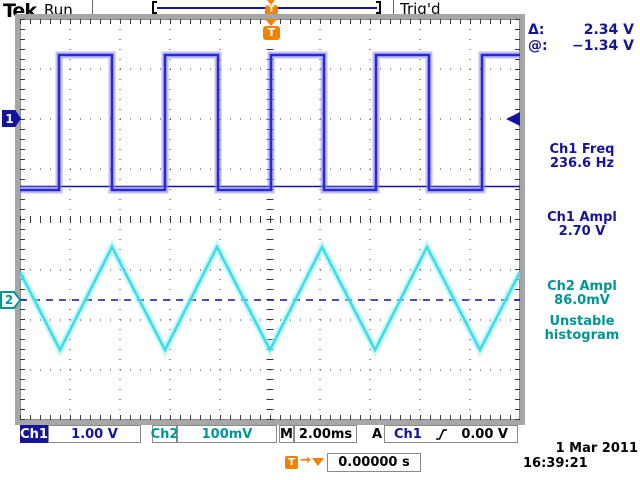 The height and width of the screenshot is (480, 640). I want to click on cursor-readout: Δ: 2.34 V @: −1.34 V, so click(582, 38).